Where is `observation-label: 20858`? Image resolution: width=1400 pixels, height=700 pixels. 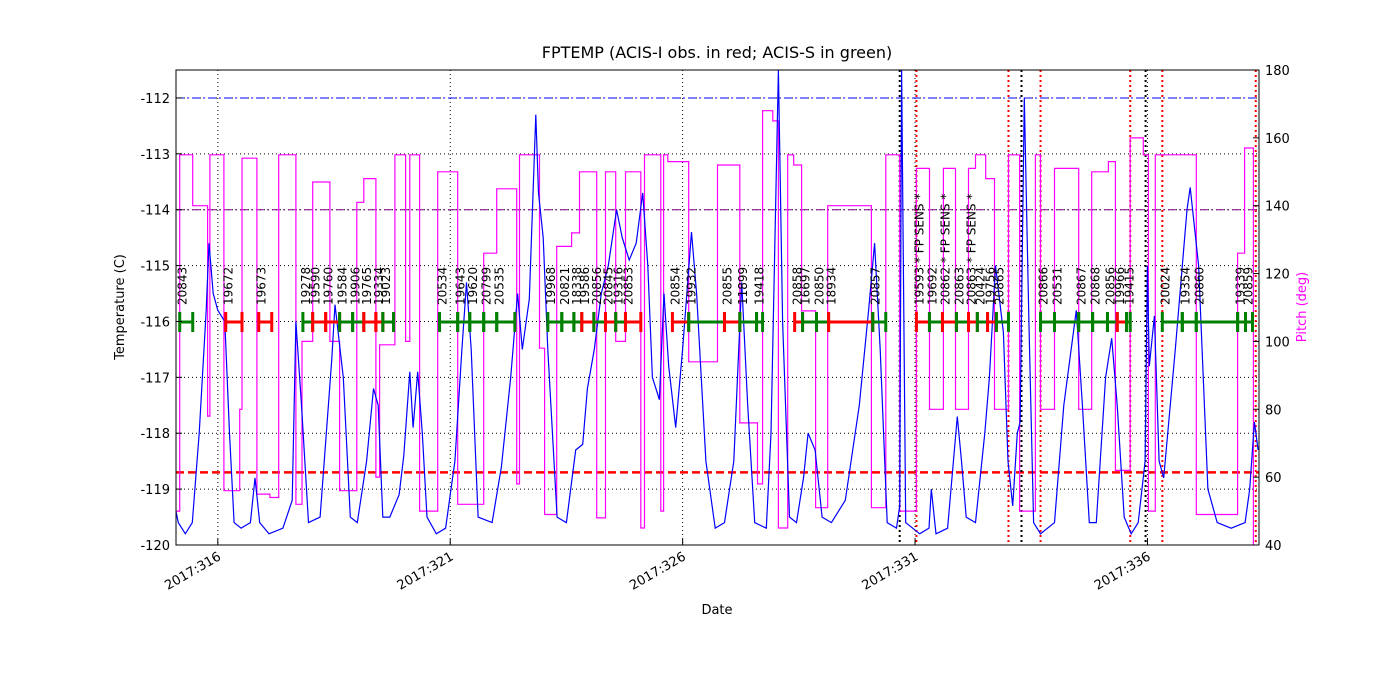 observation-label: 20858 is located at coordinates (798, 286).